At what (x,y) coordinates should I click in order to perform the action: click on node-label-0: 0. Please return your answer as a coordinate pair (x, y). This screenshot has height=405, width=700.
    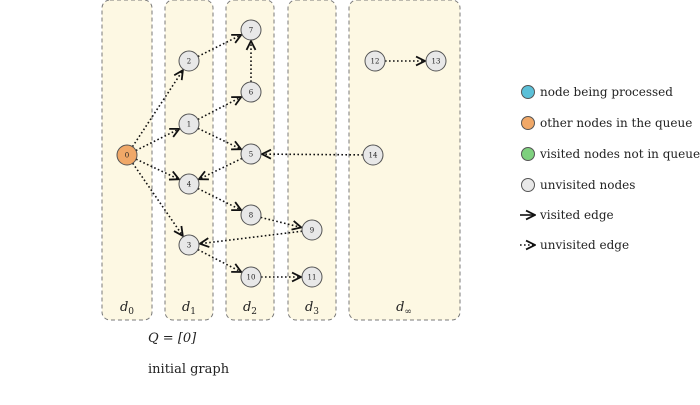
    Looking at the image, I should click on (127, 156).